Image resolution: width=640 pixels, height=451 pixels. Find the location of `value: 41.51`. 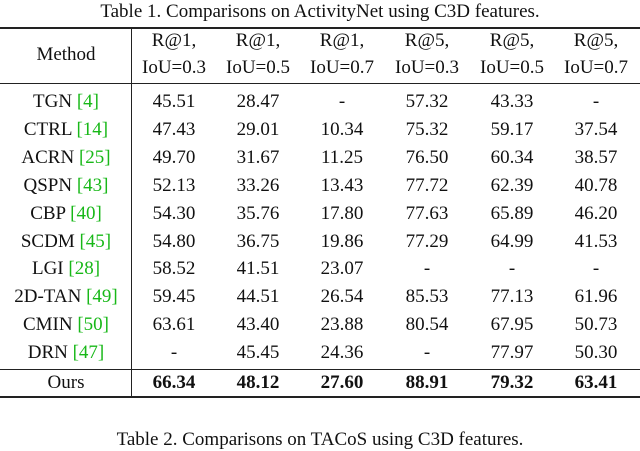

value: 41.51 is located at coordinates (258, 269).